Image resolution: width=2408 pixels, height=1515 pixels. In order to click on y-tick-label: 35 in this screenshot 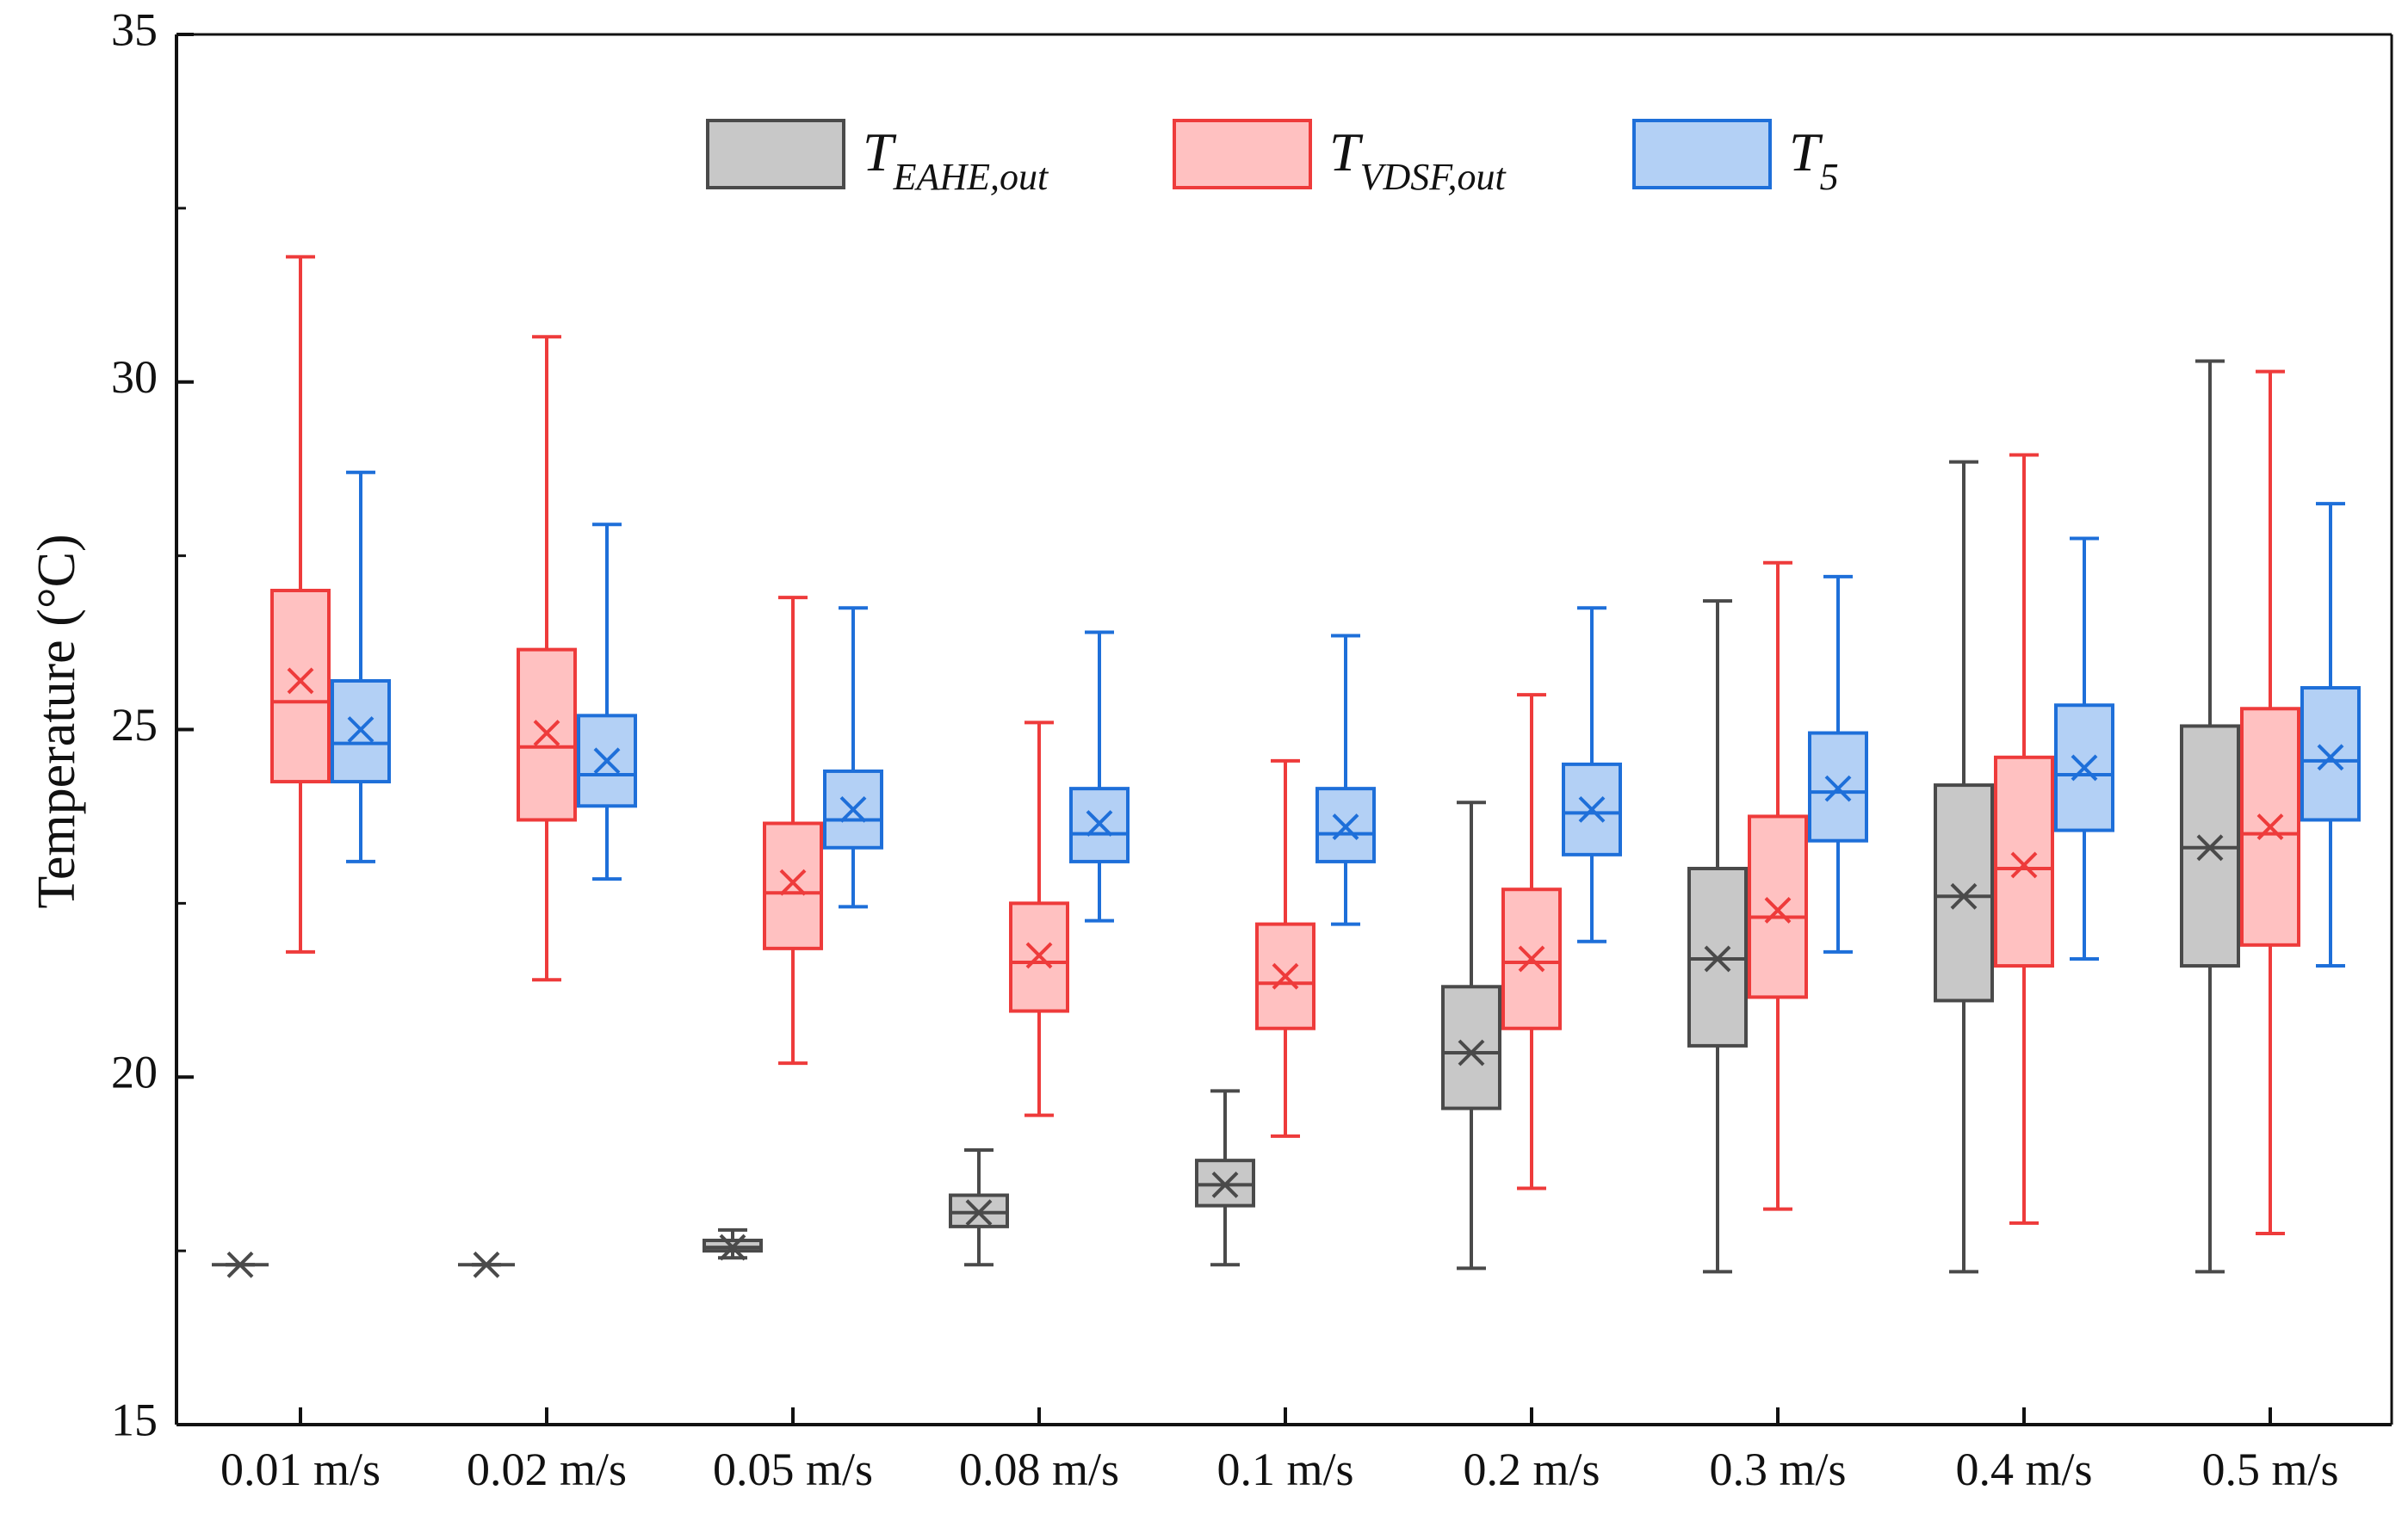, I will do `click(134, 29)`.